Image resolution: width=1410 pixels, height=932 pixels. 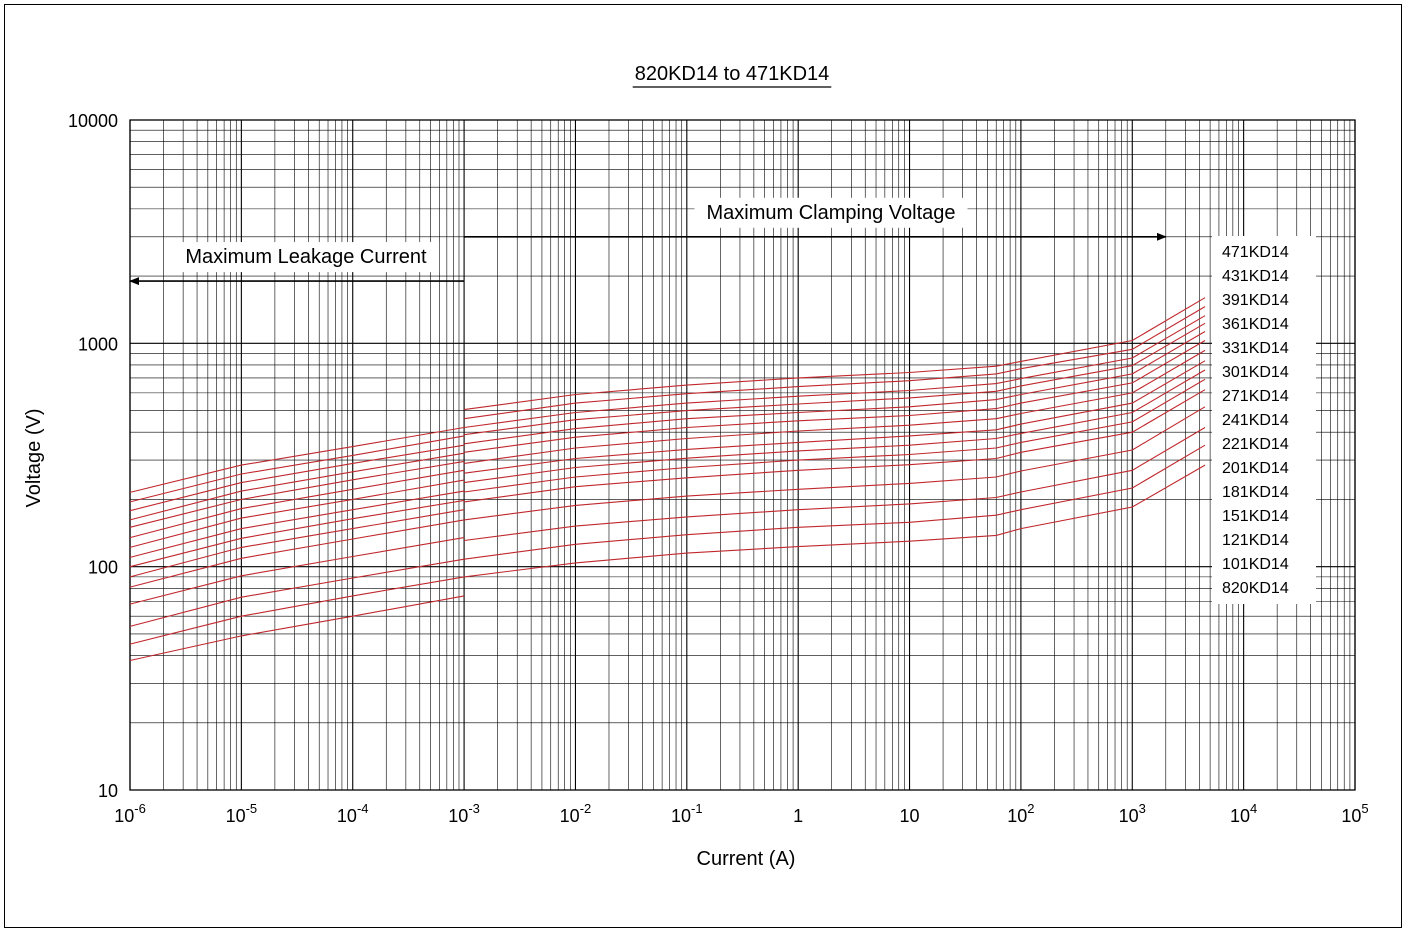 I want to click on legend-label-221KD14: 221KD14, so click(x=1255, y=444).